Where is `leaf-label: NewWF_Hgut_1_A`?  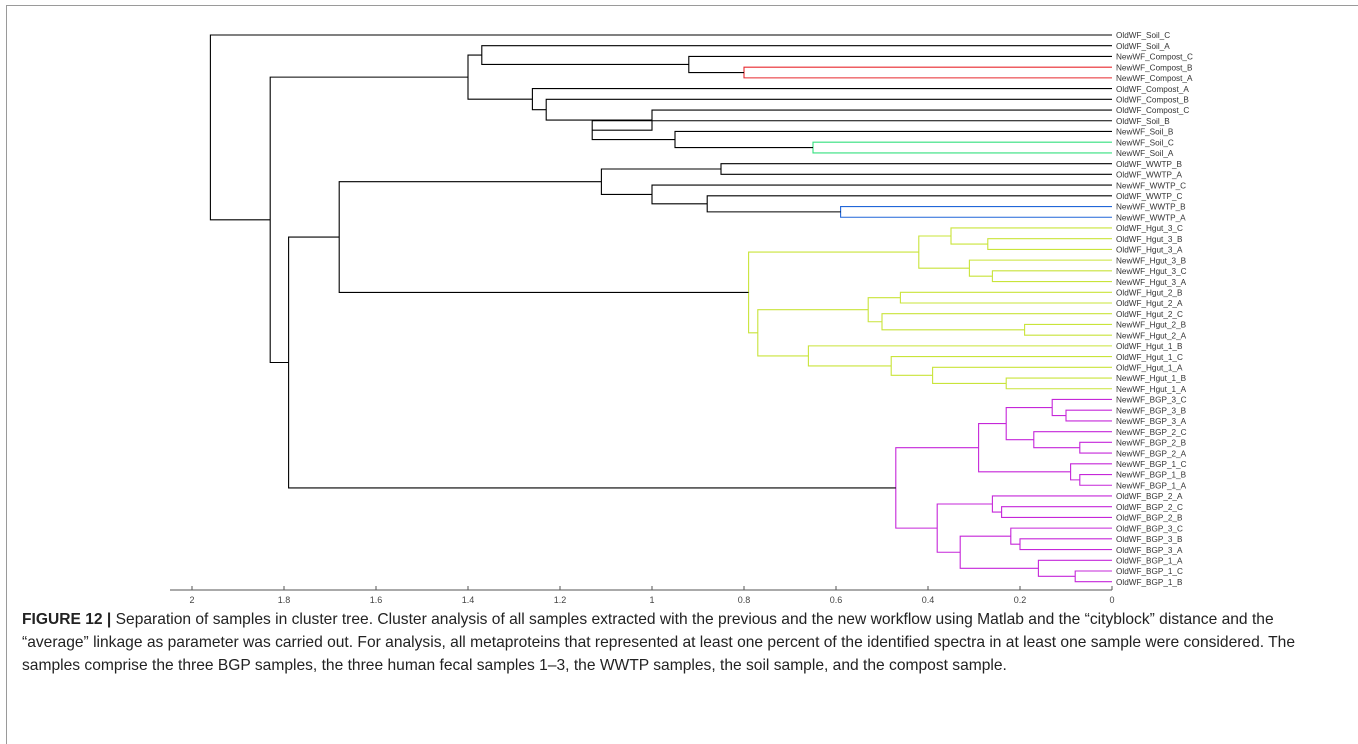
leaf-label: NewWF_Hgut_1_A is located at coordinates (1151, 389).